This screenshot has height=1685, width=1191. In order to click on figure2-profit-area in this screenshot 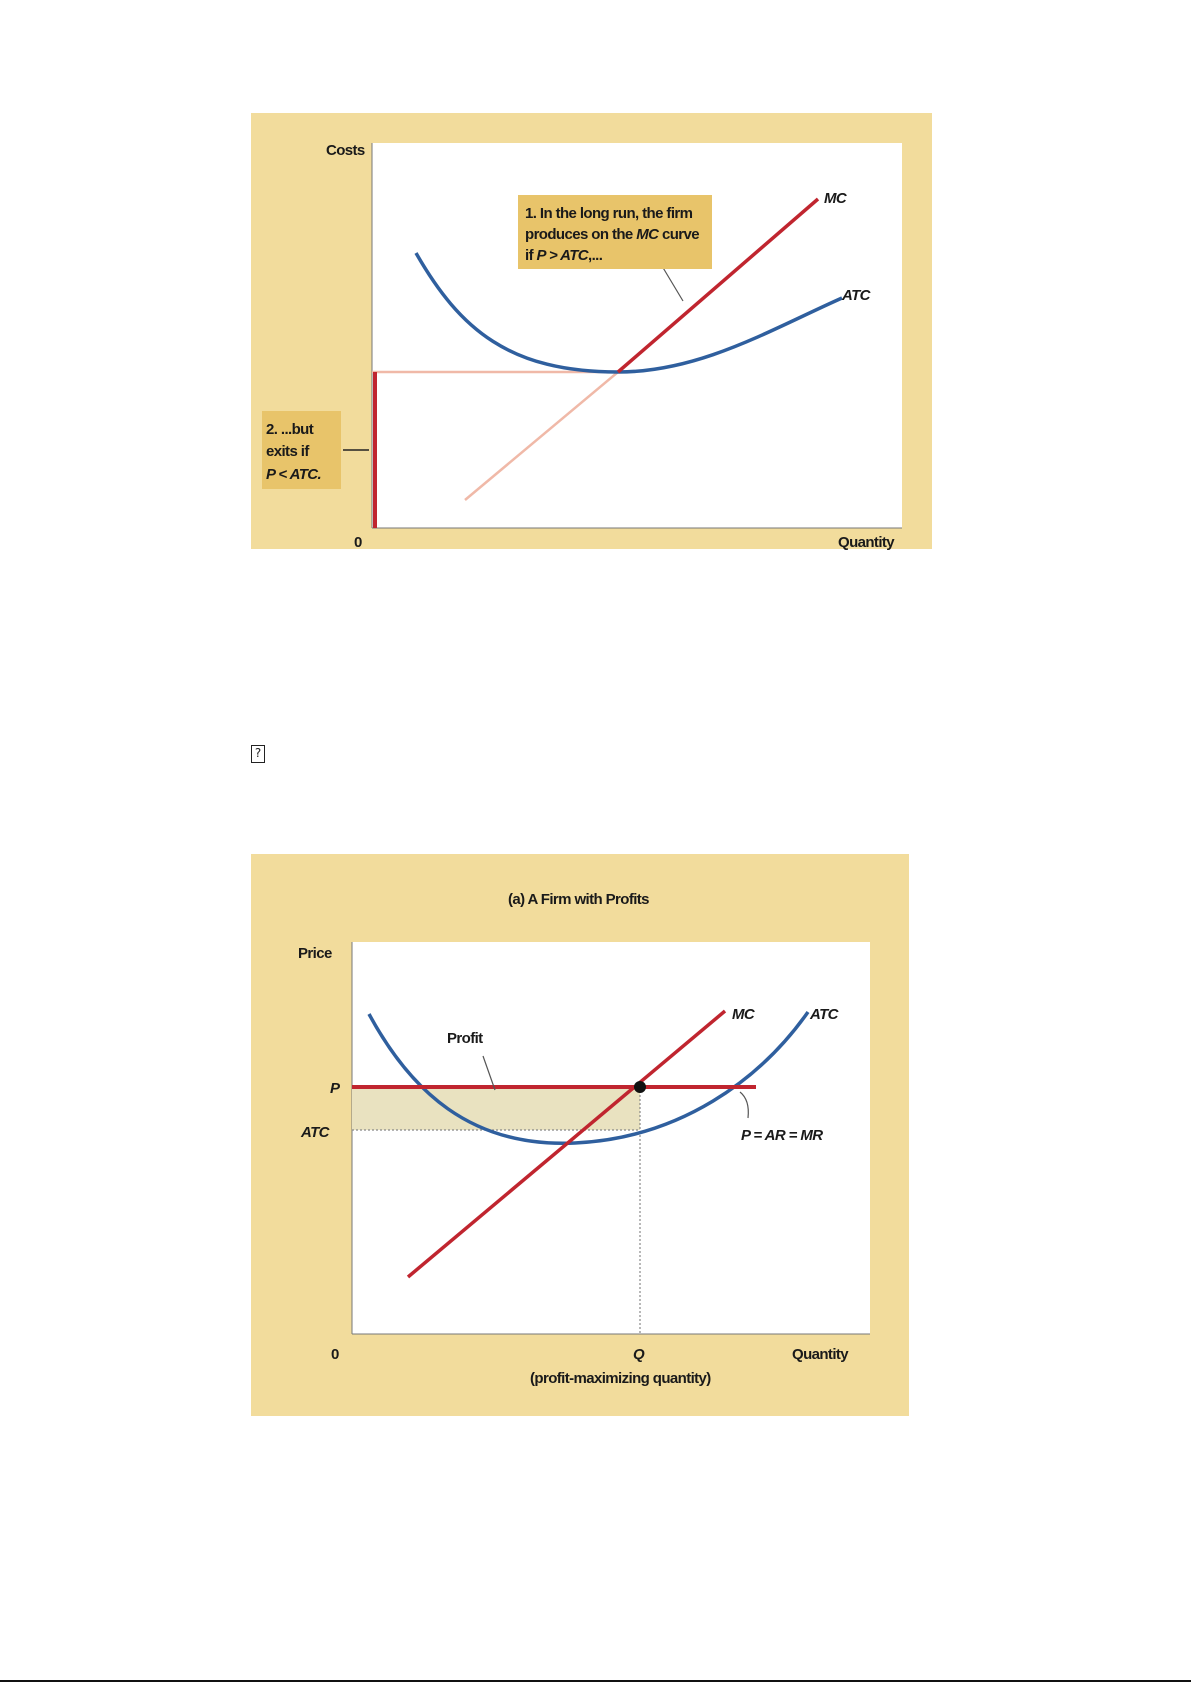, I will do `click(496, 1108)`.